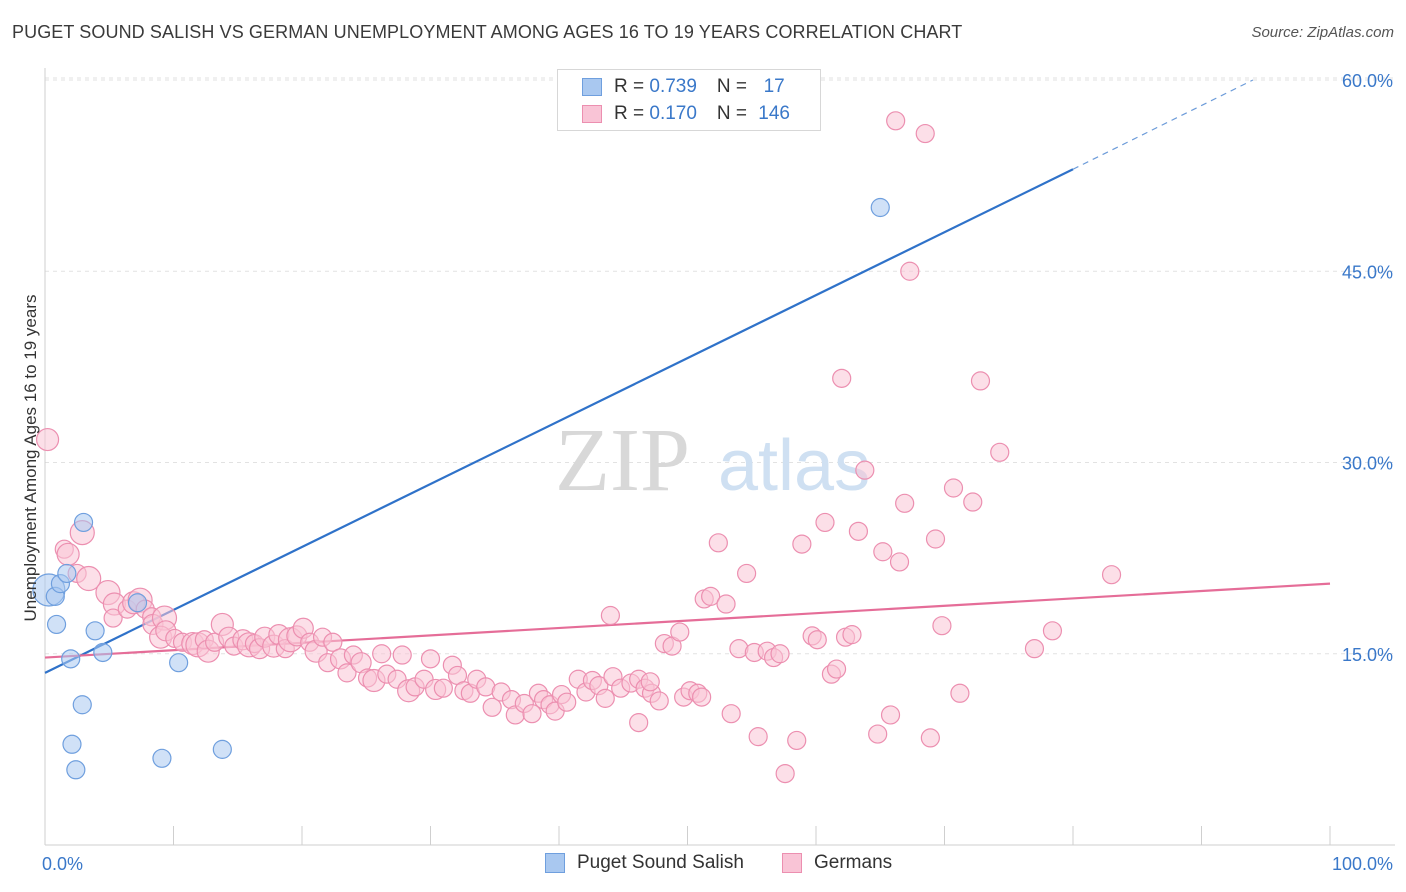 The image size is (1406, 892). What do you see at coordinates (771, 86) in the screenshot?
I see `legend-n-value: 17` at bounding box center [771, 86].